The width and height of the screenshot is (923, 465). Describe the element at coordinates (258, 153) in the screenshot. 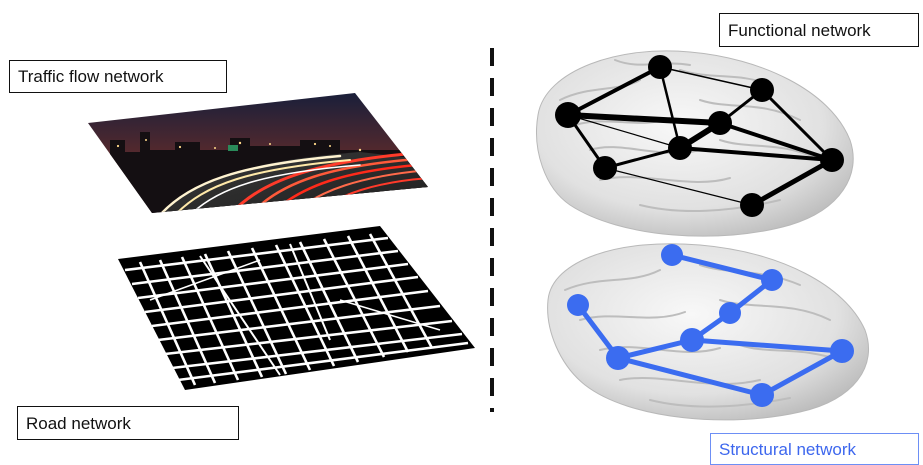

I see `traffic-flow-image` at that location.